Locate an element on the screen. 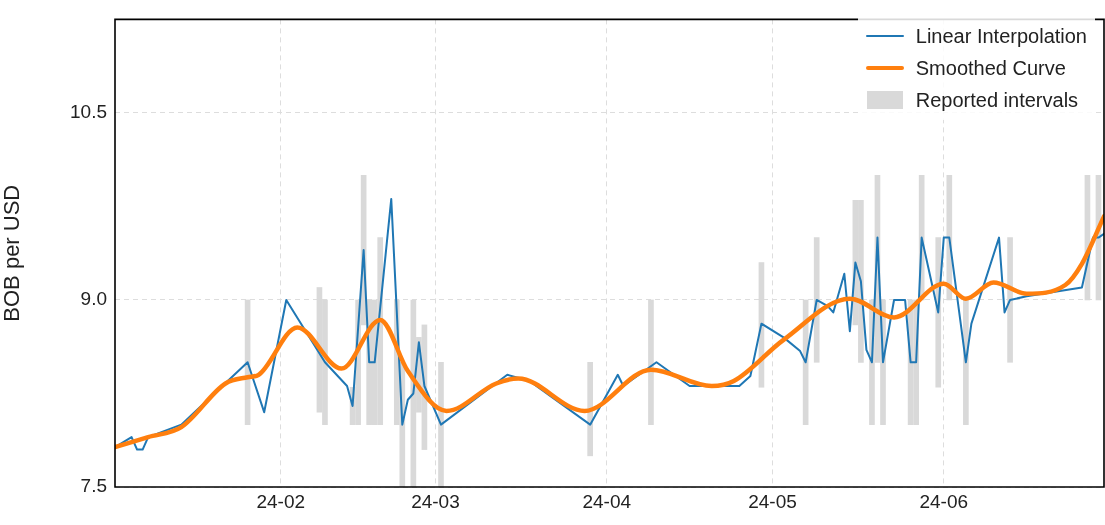 The width and height of the screenshot is (1105, 525). x-tick-label: 24-02 is located at coordinates (281, 501).